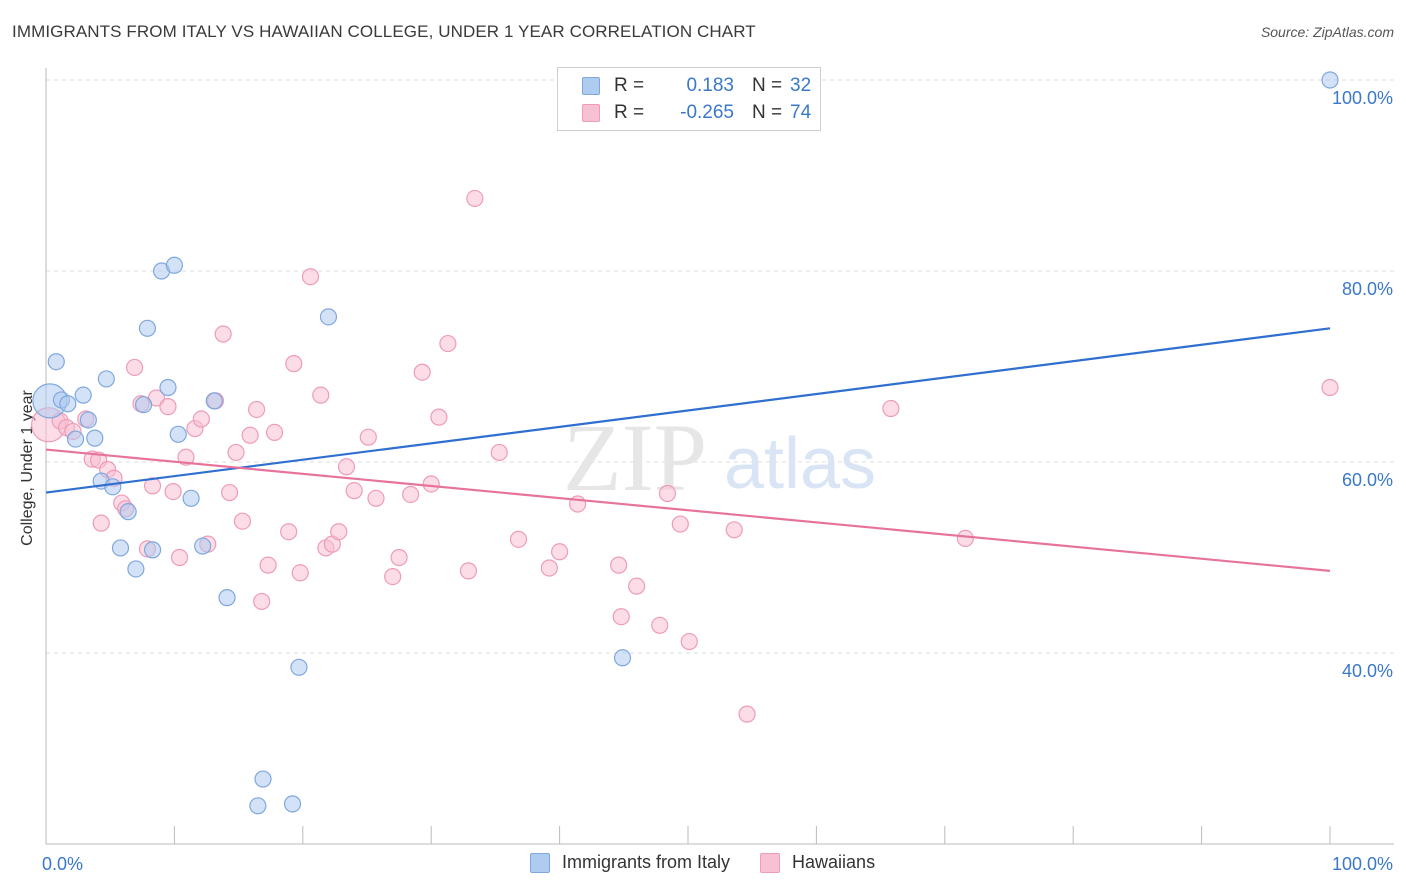  I want to click on series-legend: Immigrants from Italy Hawaiians, so click(717, 862).